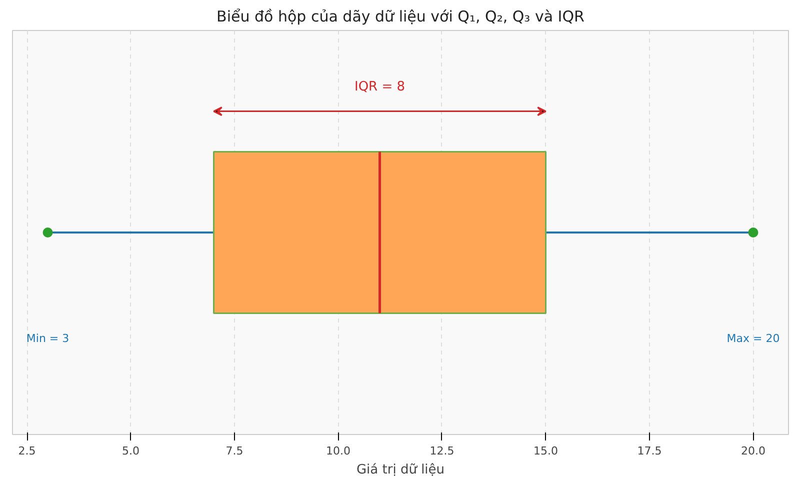 Image resolution: width=800 pixels, height=480 pixels. I want to click on chart-title: Biểu đồ hộp của dãy dữ liệu với Q₁, Q₂, Q₃ và IQR, so click(400, 17).